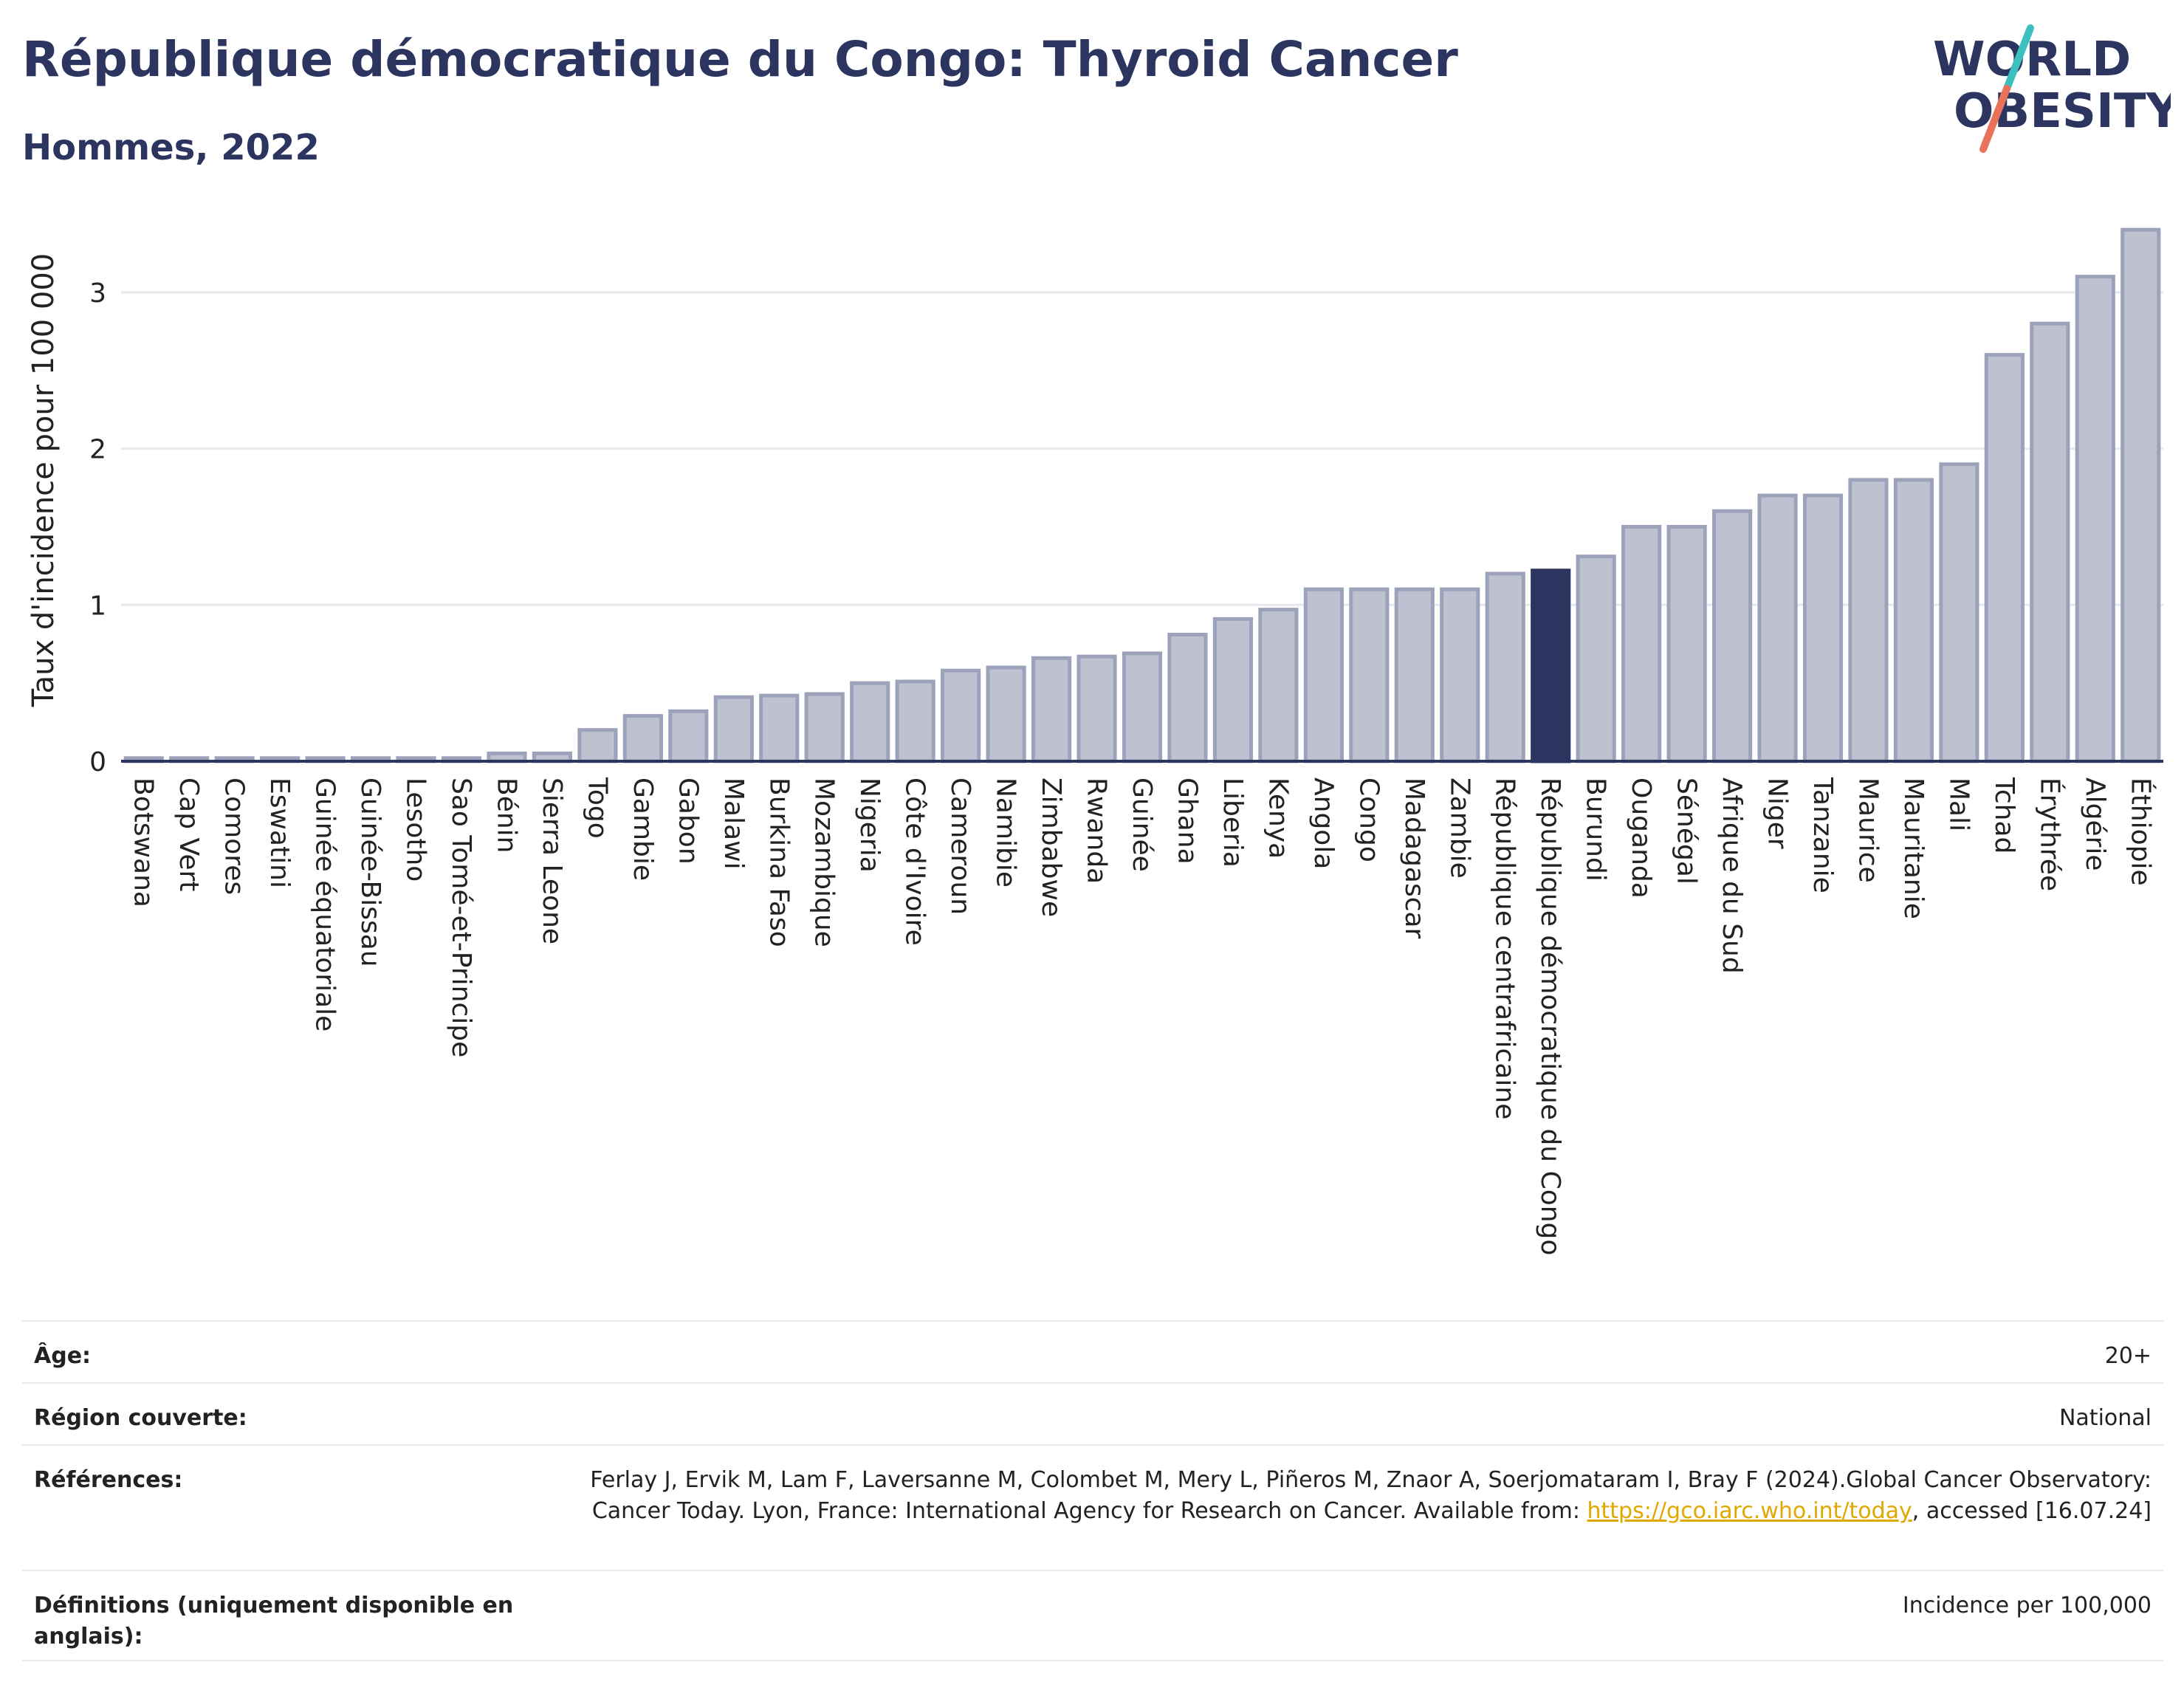  What do you see at coordinates (870, 825) in the screenshot?
I see `x-tick-label: Nigeria` at bounding box center [870, 825].